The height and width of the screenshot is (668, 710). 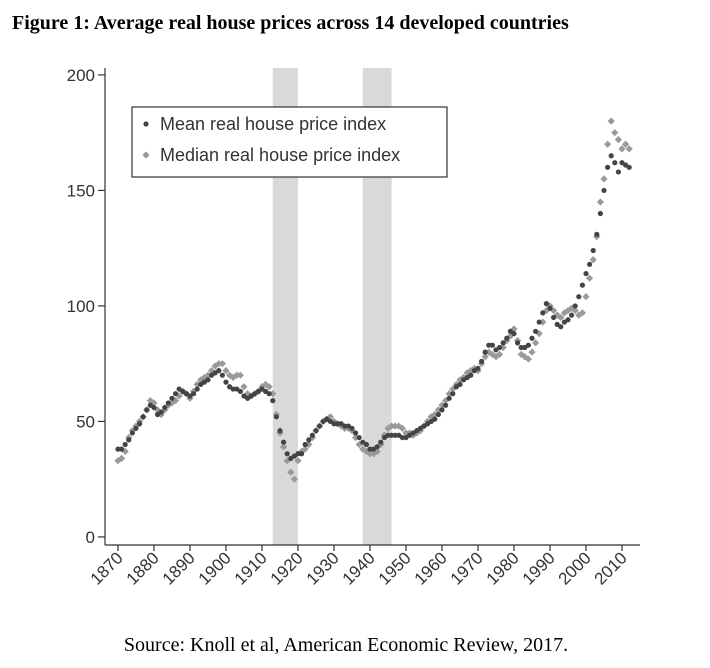 I want to click on x-tick-label: 2010, so click(x=611, y=568).